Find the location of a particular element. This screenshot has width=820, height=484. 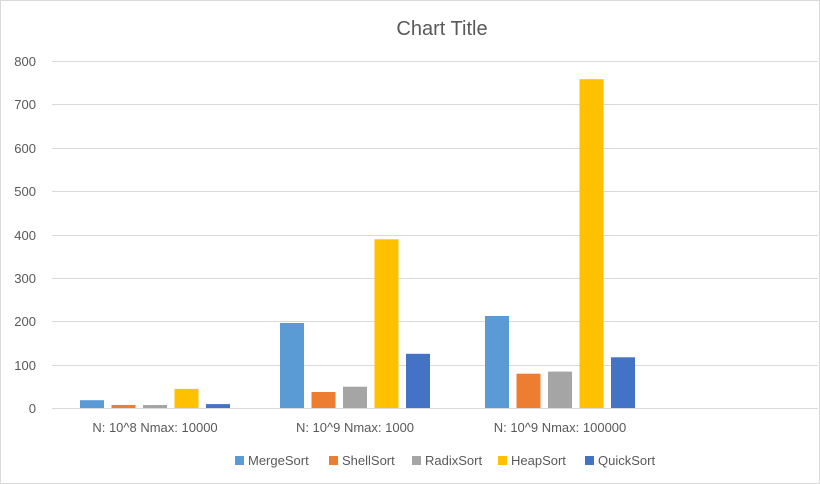

y-tick-label: 0 is located at coordinates (32, 408).